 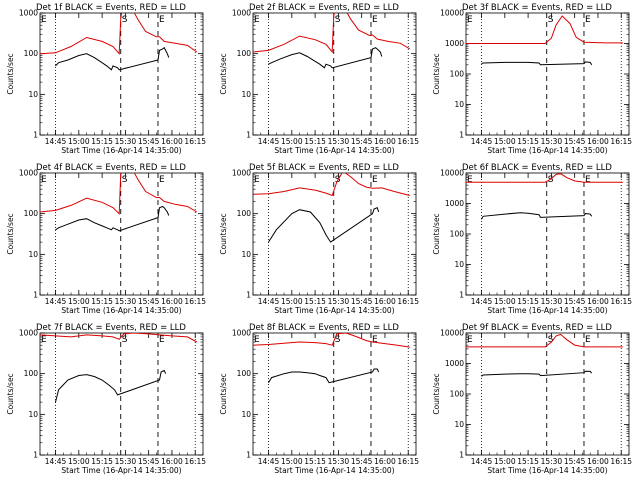 I want to click on panel-title: Det 3f BLACK = Events, RED = LLD, so click(x=537, y=8).